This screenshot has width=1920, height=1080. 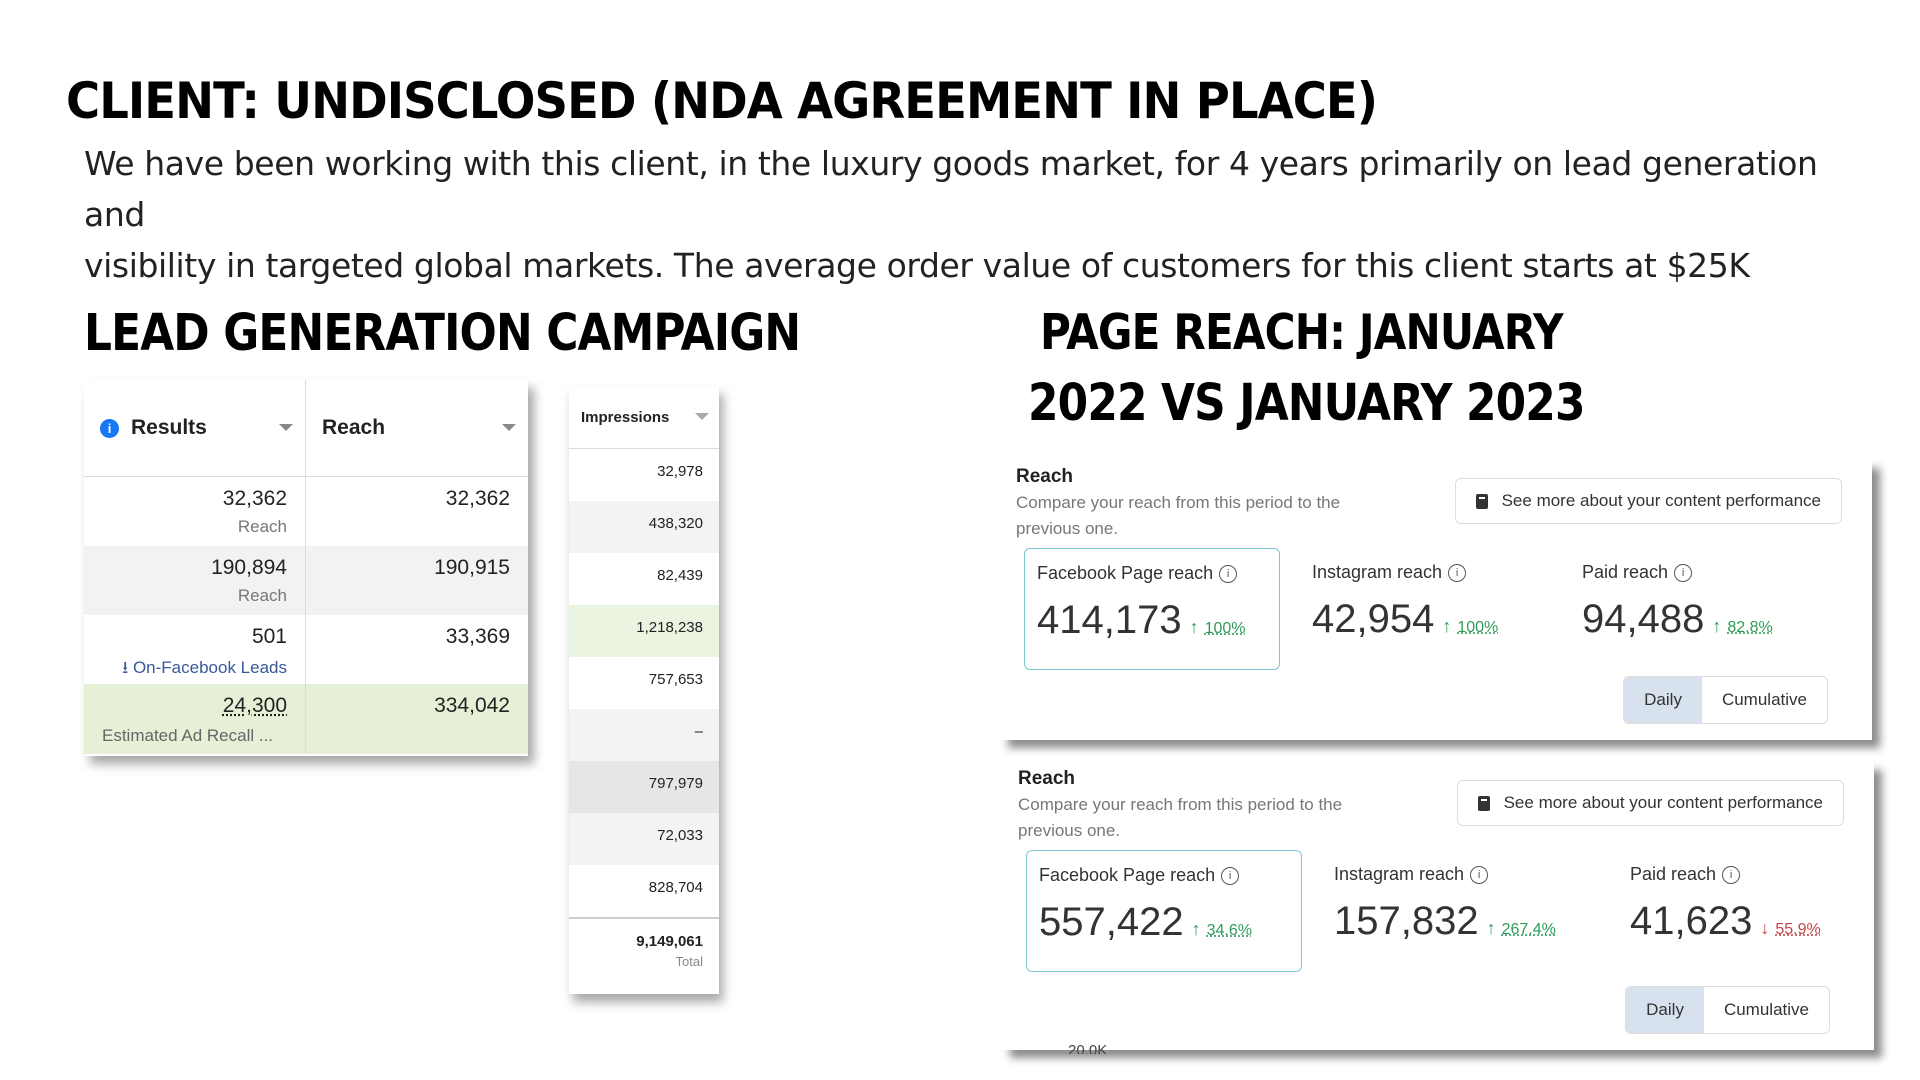 I want to click on reach-value: 33,369, so click(x=477, y=636).